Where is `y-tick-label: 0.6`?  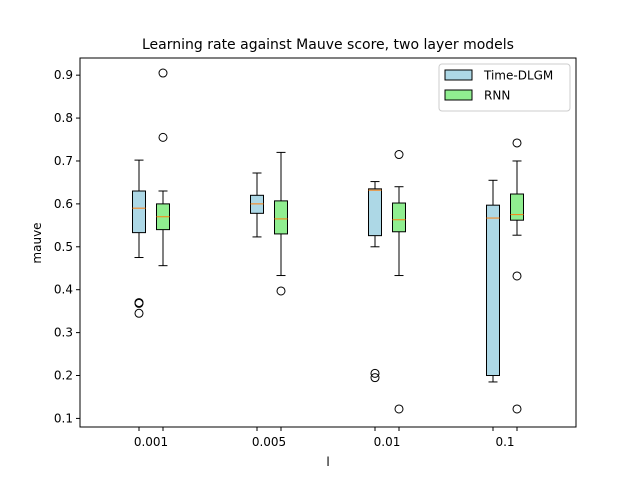
y-tick-label: 0.6 is located at coordinates (63, 204).